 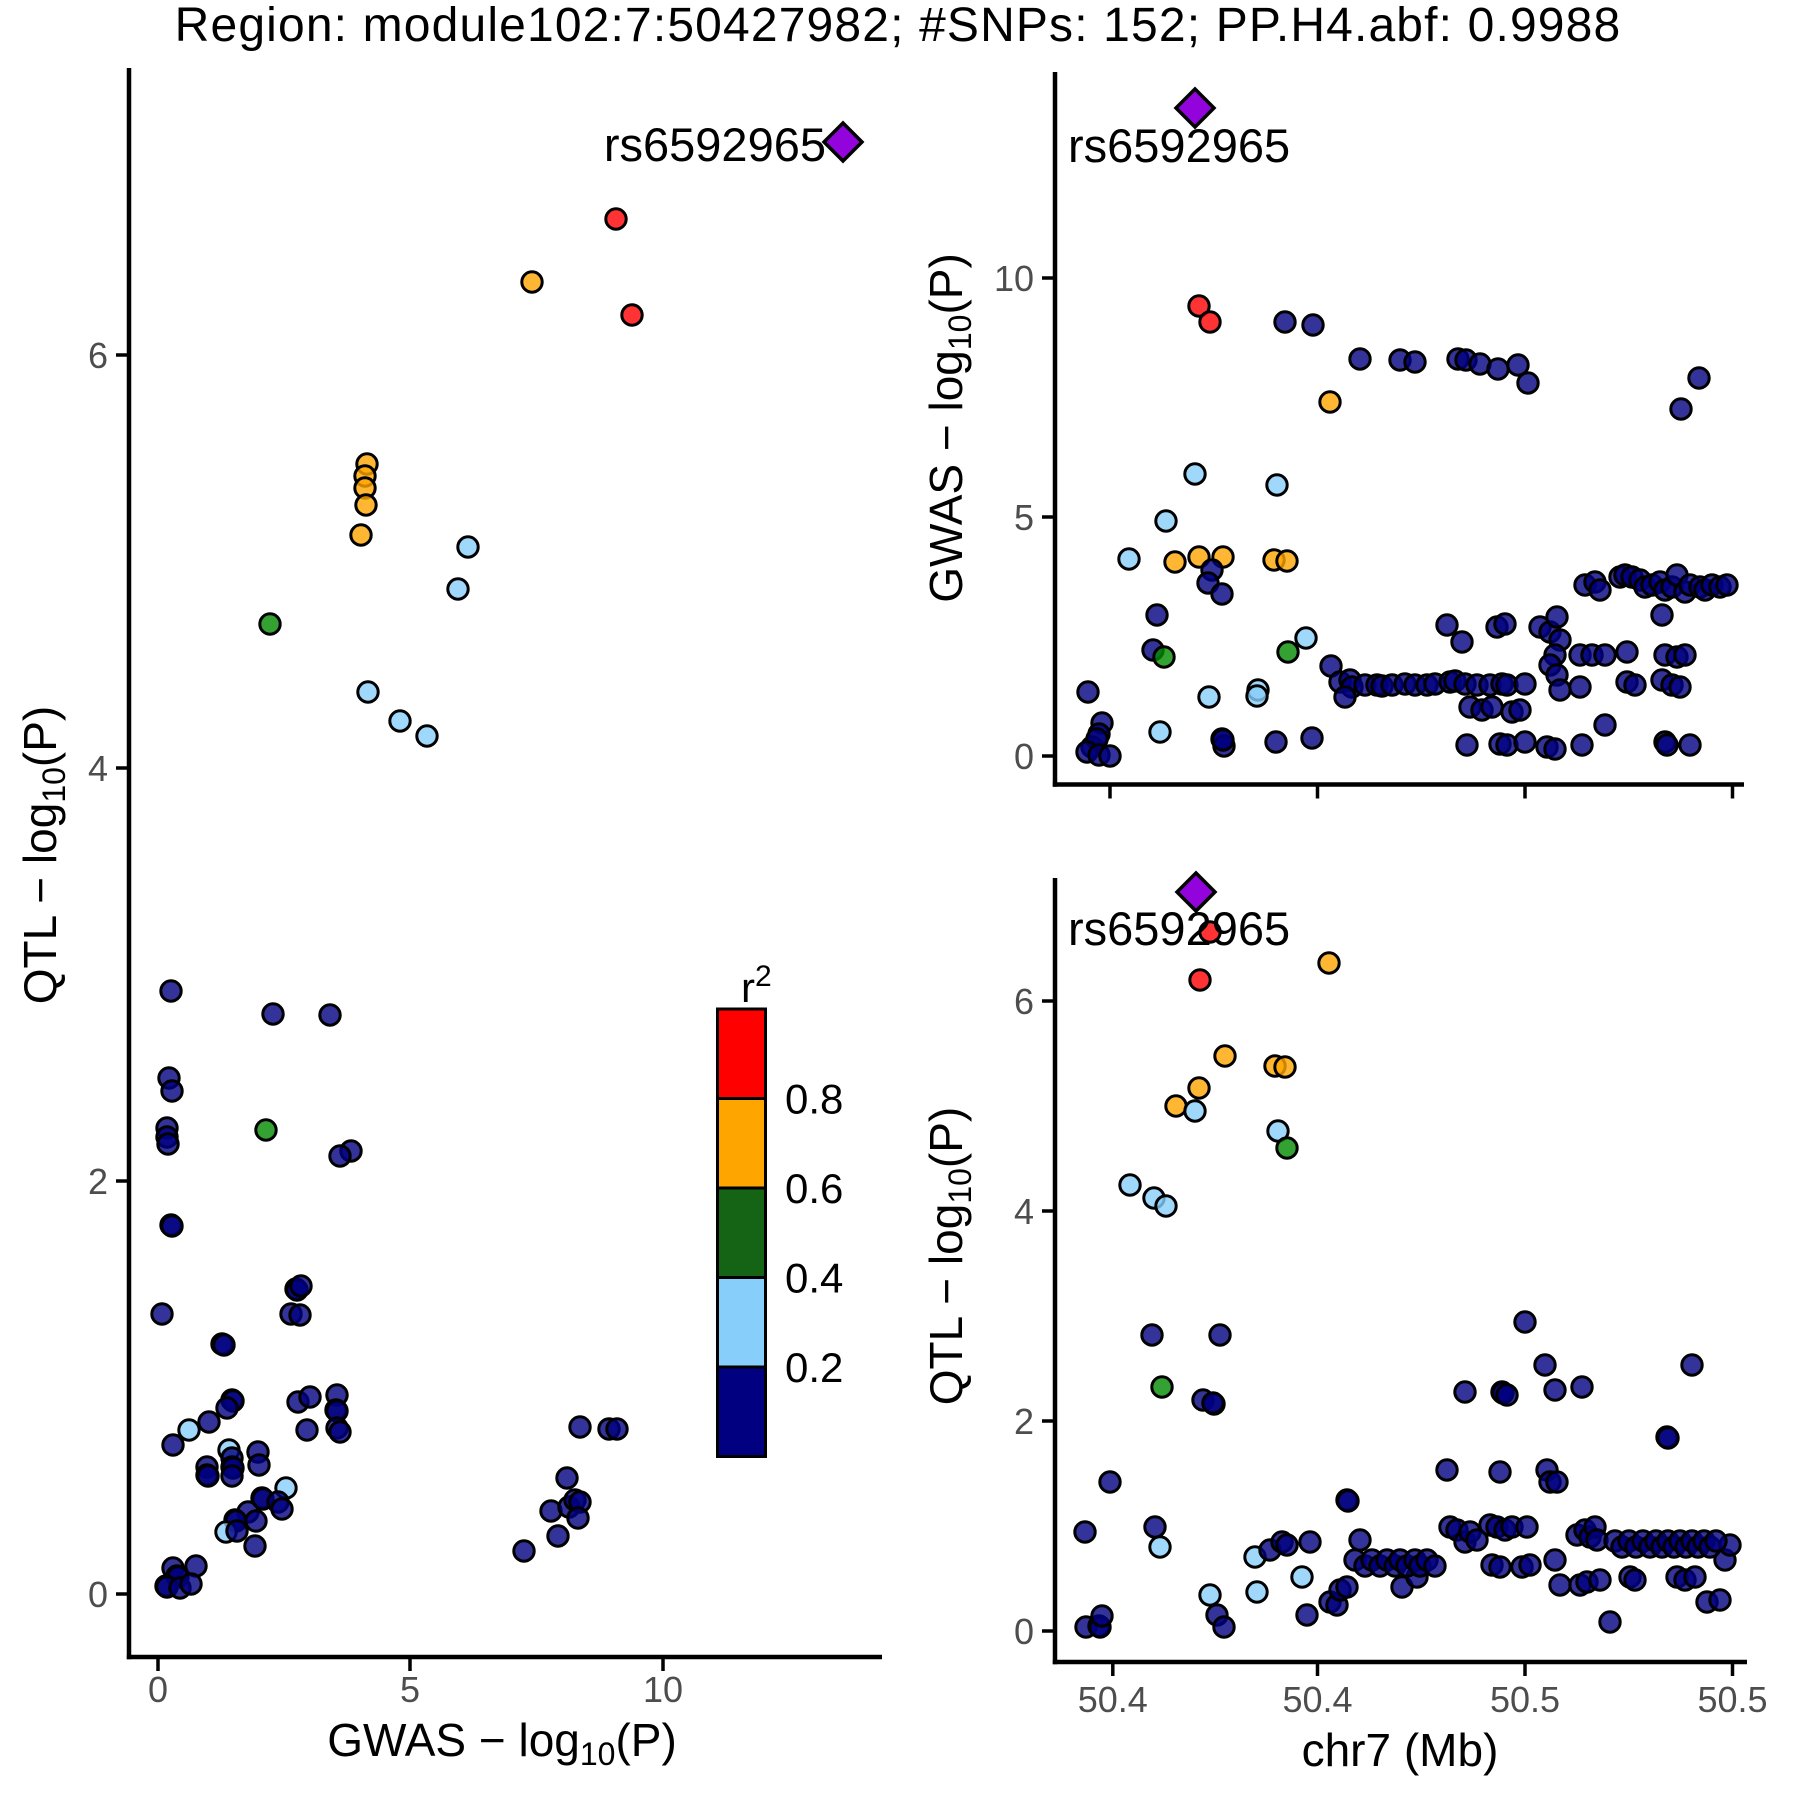 What do you see at coordinates (814, 1367) in the screenshot?
I see `svg-text: 0.2` at bounding box center [814, 1367].